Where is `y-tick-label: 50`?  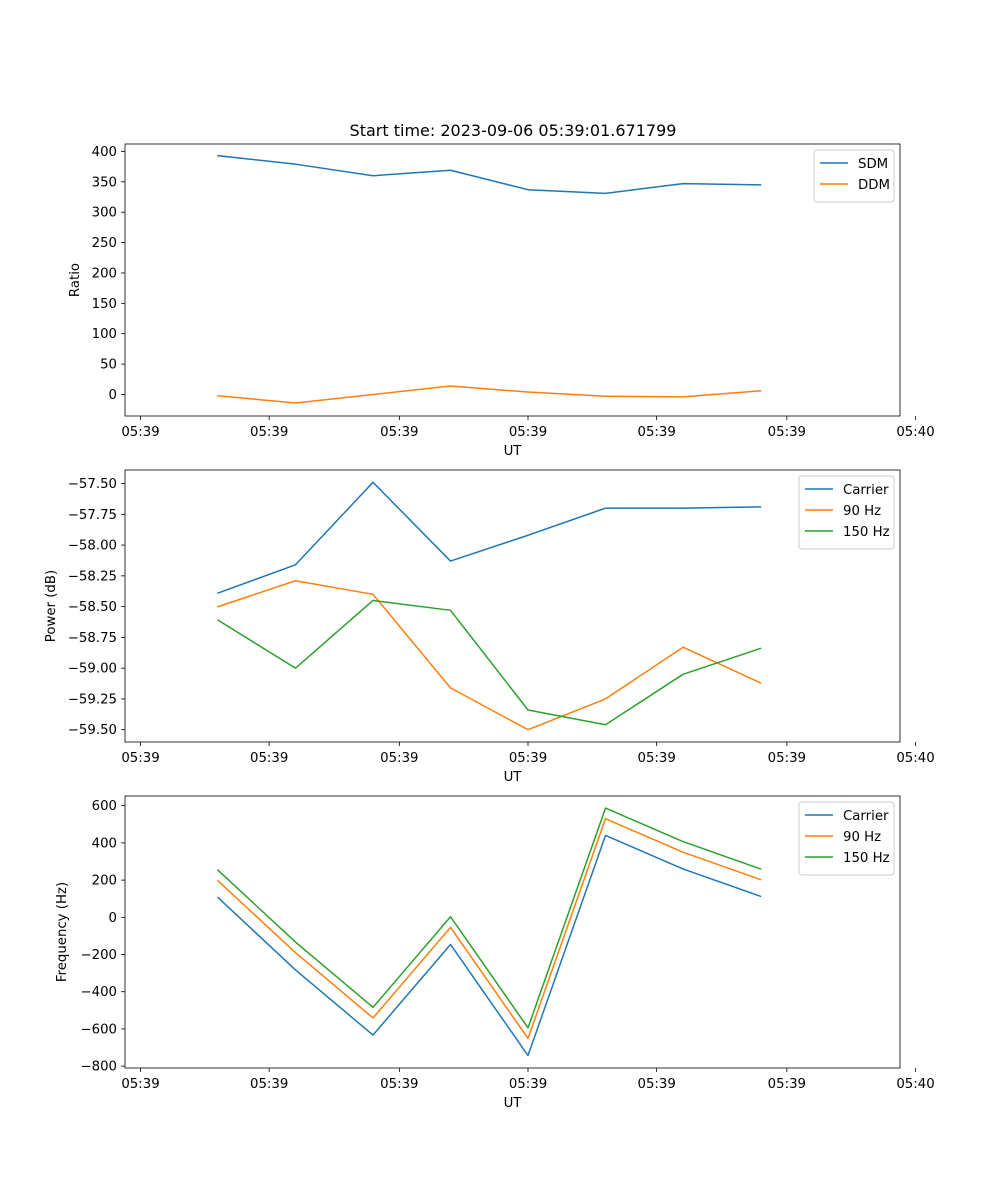
y-tick-label: 50 is located at coordinates (108, 365).